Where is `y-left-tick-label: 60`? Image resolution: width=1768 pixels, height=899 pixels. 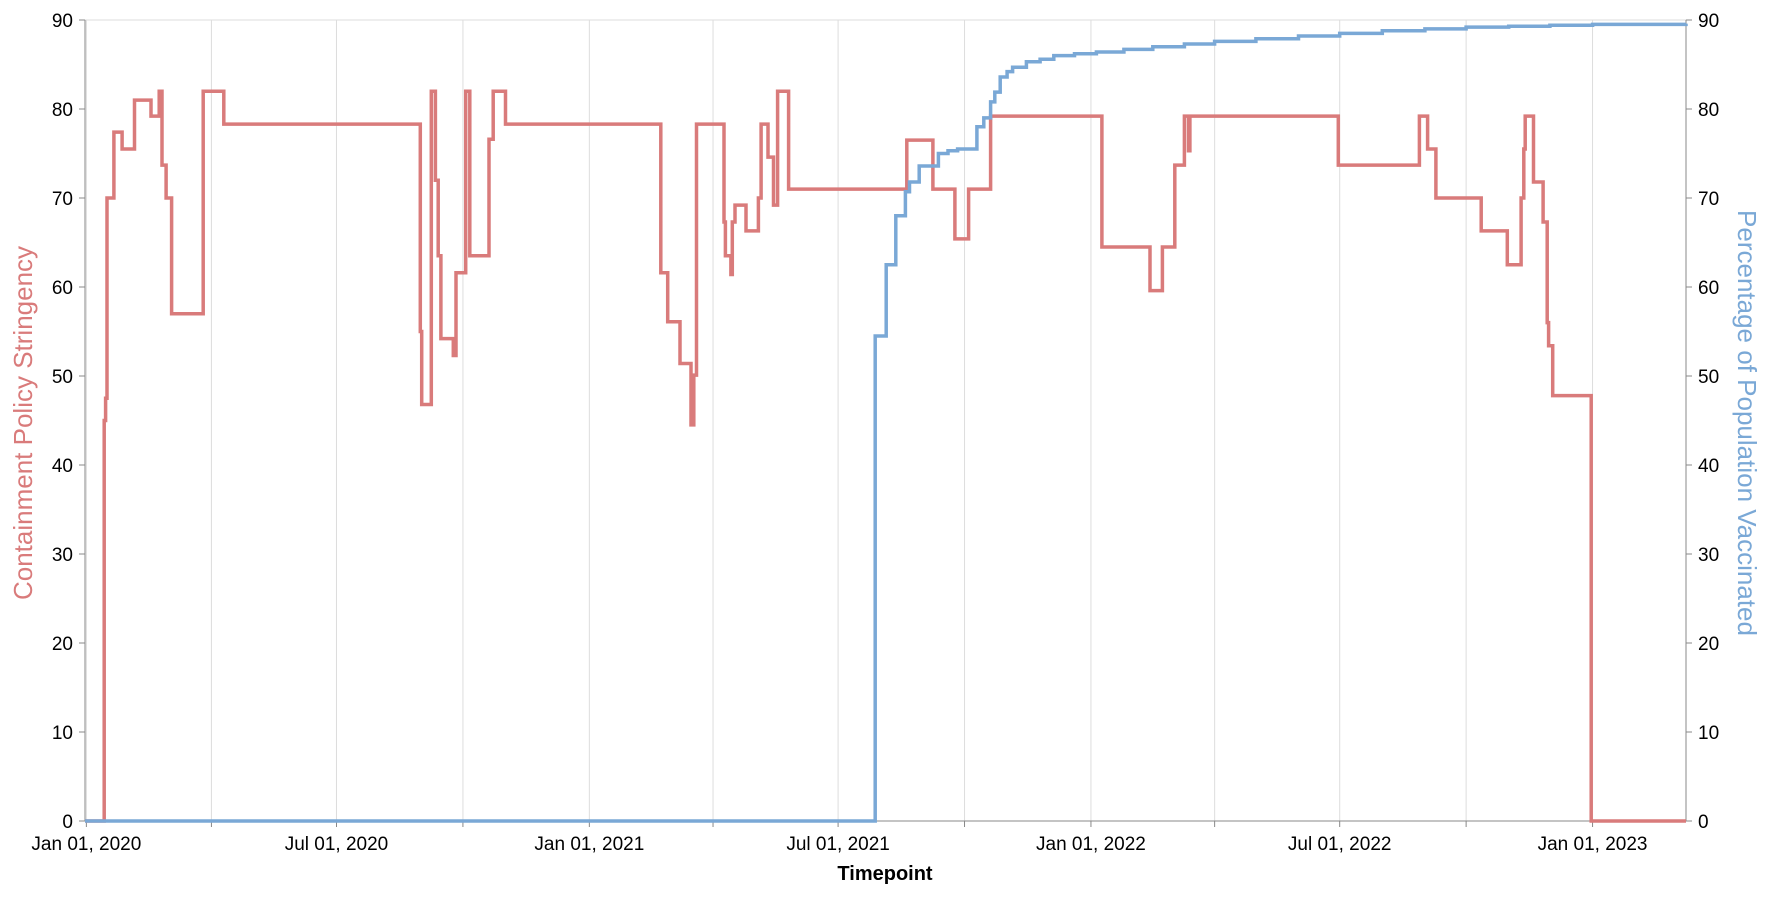
y-left-tick-label: 60 is located at coordinates (62, 288).